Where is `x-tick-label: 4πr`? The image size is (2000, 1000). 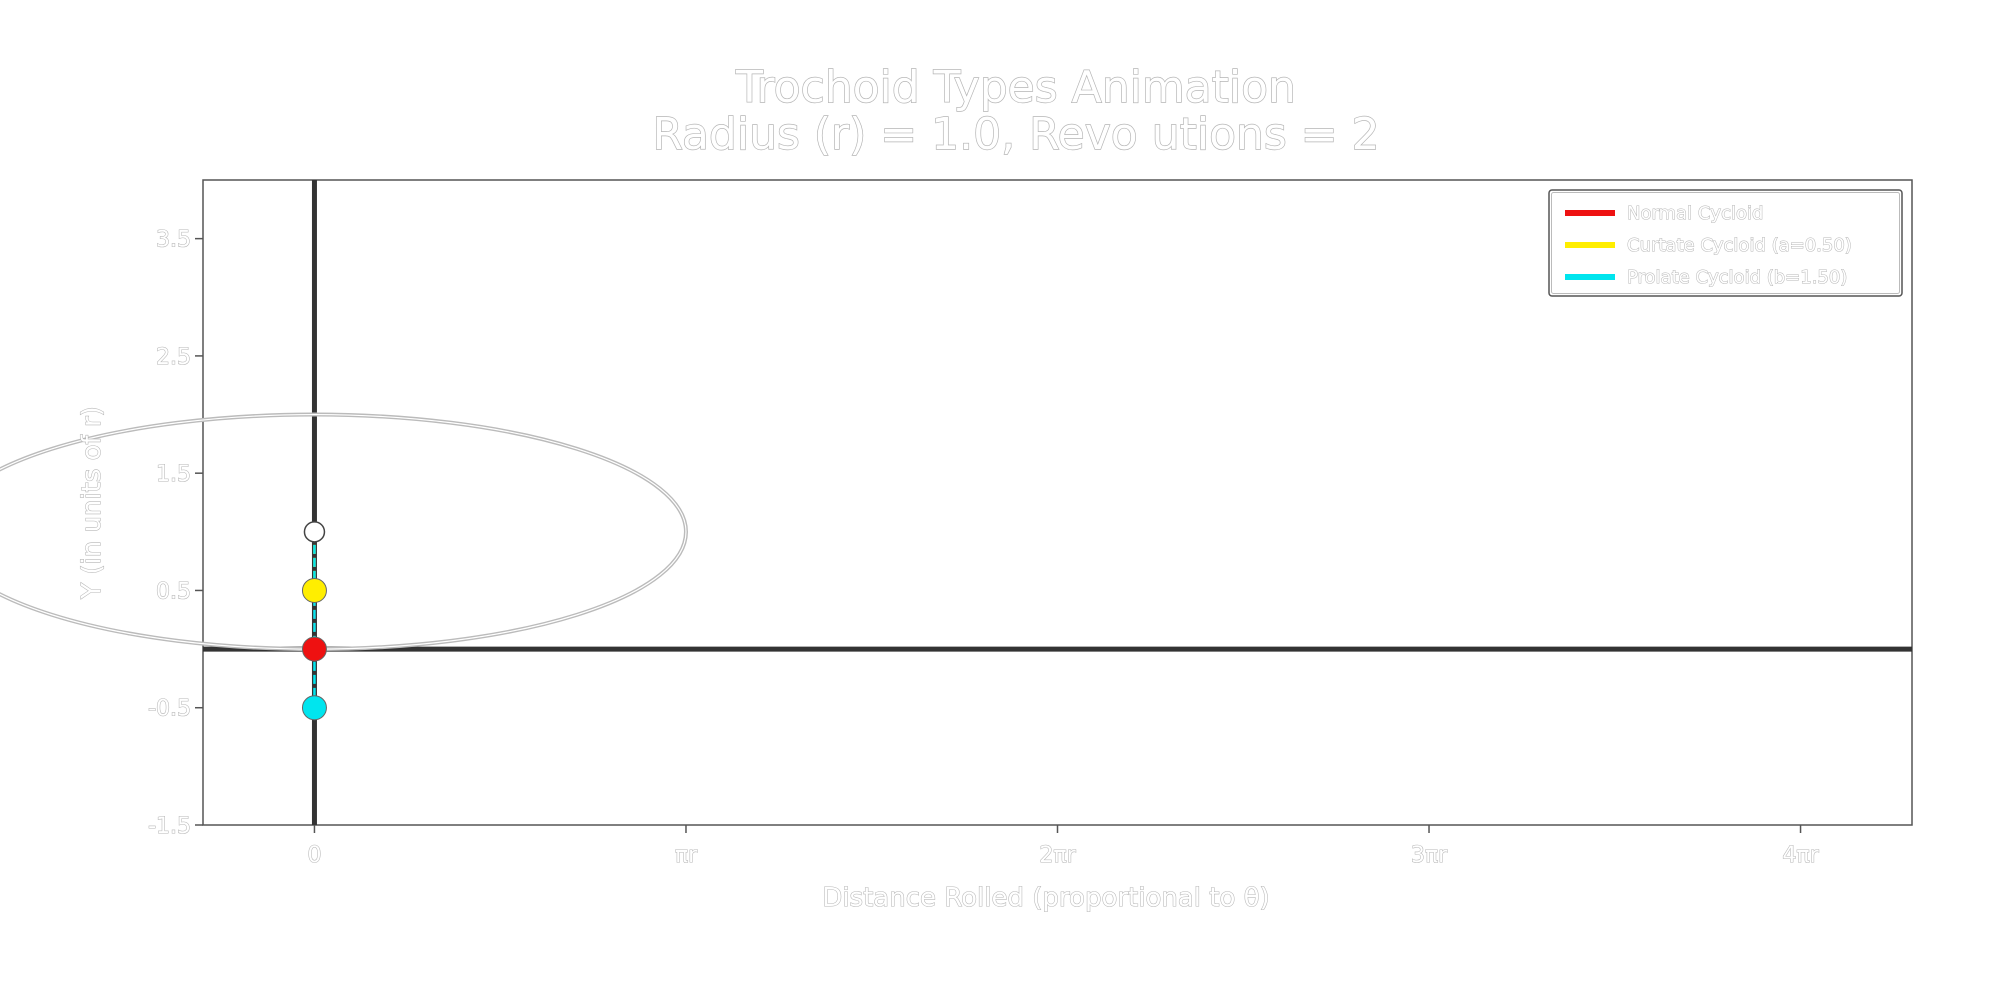
x-tick-label: 4πr is located at coordinates (1800, 855).